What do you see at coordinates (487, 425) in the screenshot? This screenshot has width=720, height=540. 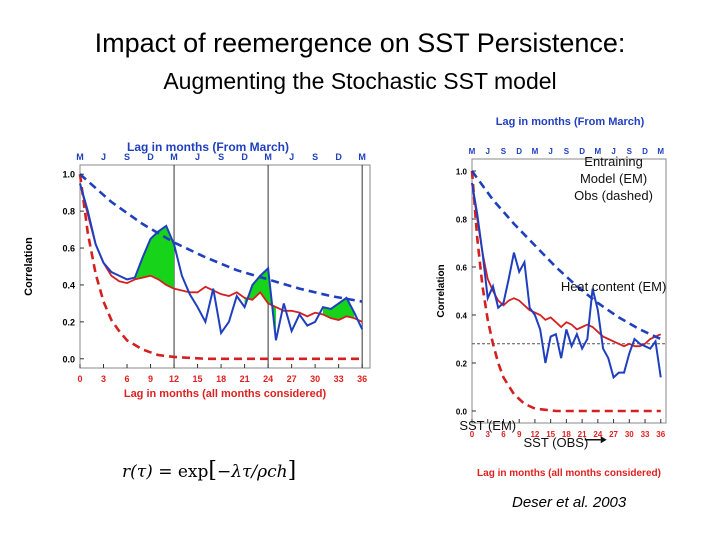 I see `chart-annotation: SST (EM)` at bounding box center [487, 425].